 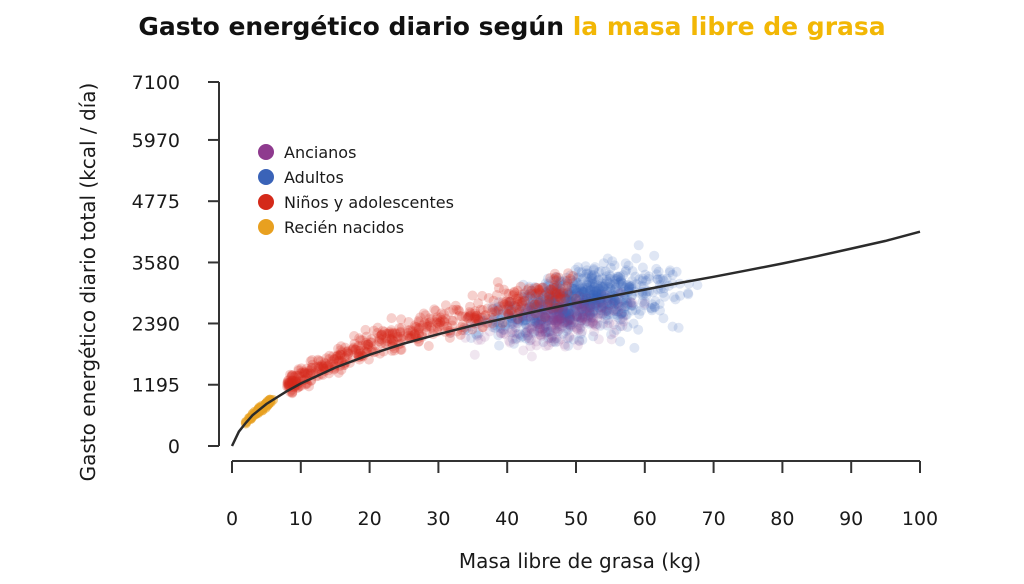 I want to click on legend-marker, so click(x=266, y=177).